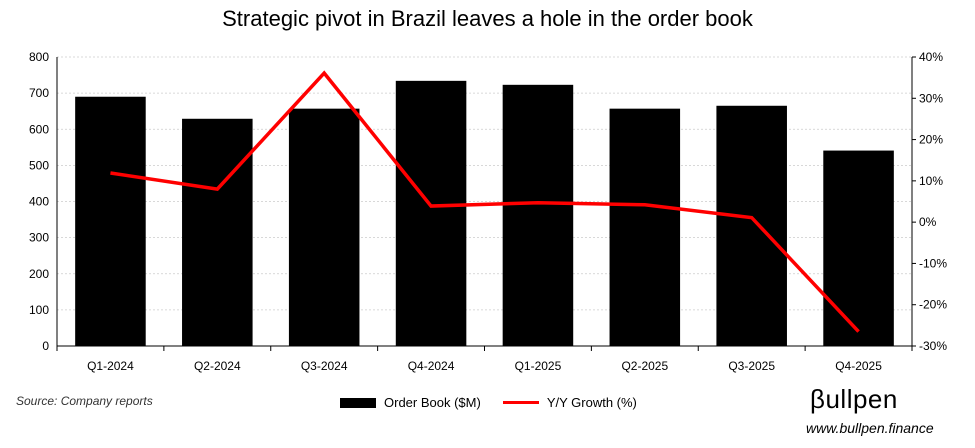  What do you see at coordinates (858, 248) in the screenshot?
I see `bar-Q4-2025` at bounding box center [858, 248].